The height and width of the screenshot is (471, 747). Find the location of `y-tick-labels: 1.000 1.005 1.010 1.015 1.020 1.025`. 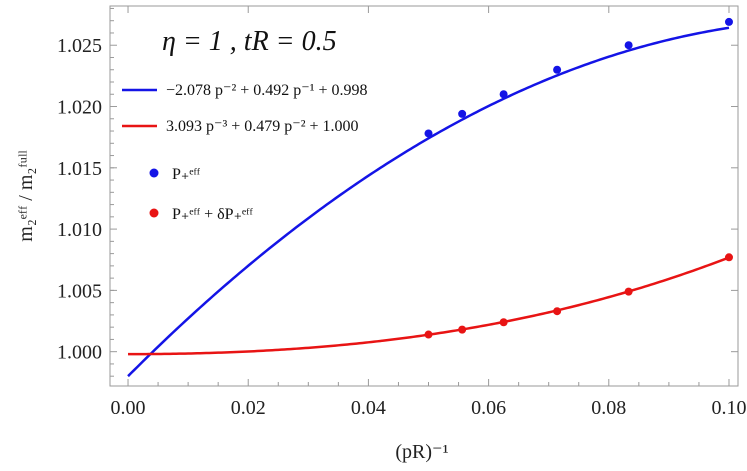

y-tick-labels: 1.000 1.005 1.010 1.015 1.020 1.025 is located at coordinates (79, 199).